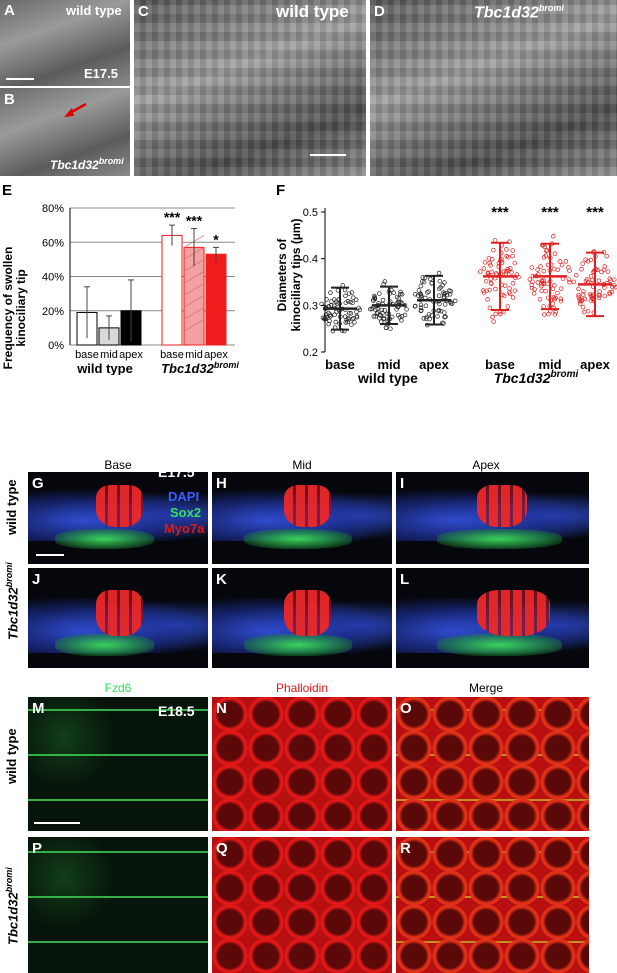 The width and height of the screenshot is (617, 973). I want to click on panel-e-xtick: apex, so click(216, 355).